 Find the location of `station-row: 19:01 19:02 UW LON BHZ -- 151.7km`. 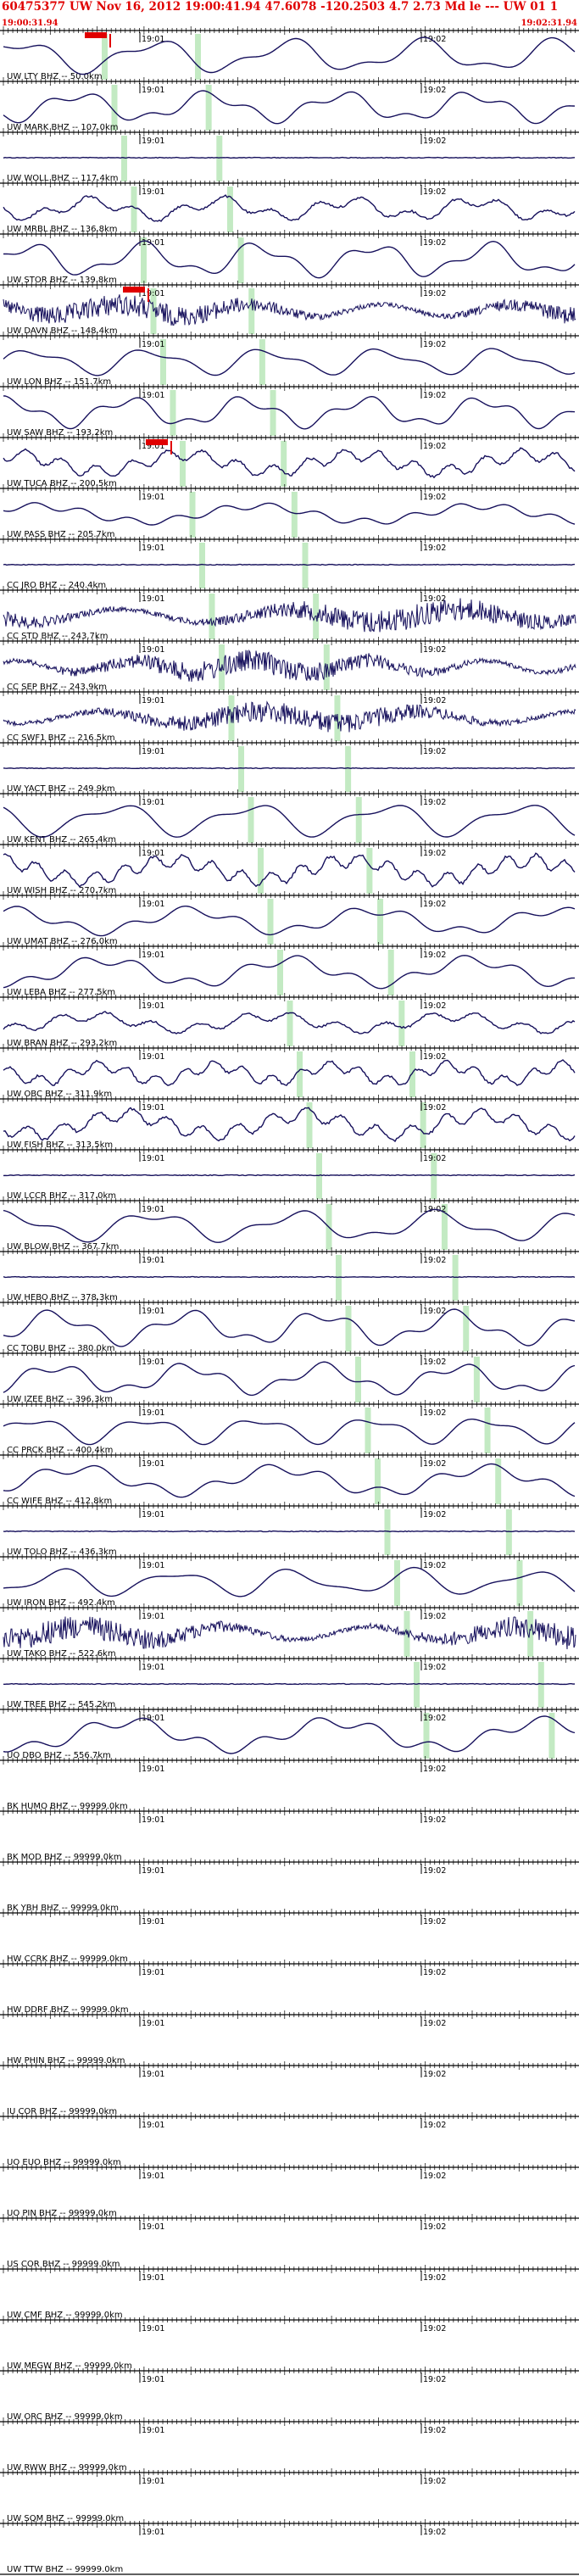

station-row: 19:01 19:02 UW LON BHZ -- 151.7km is located at coordinates (289, 359).